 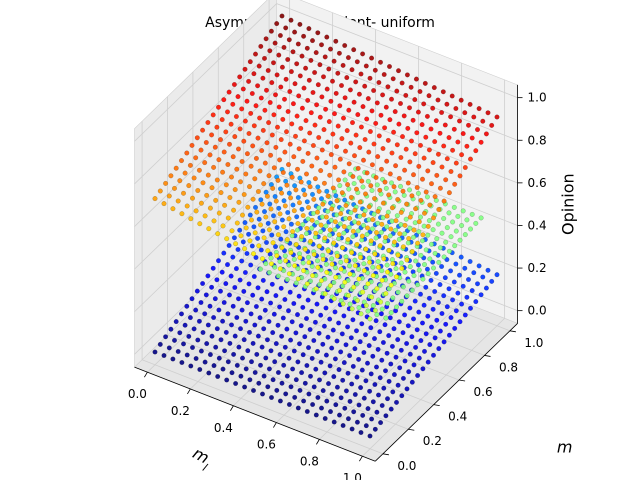 What do you see at coordinates (411, 429) in the screenshot?
I see `y-tick` at bounding box center [411, 429].